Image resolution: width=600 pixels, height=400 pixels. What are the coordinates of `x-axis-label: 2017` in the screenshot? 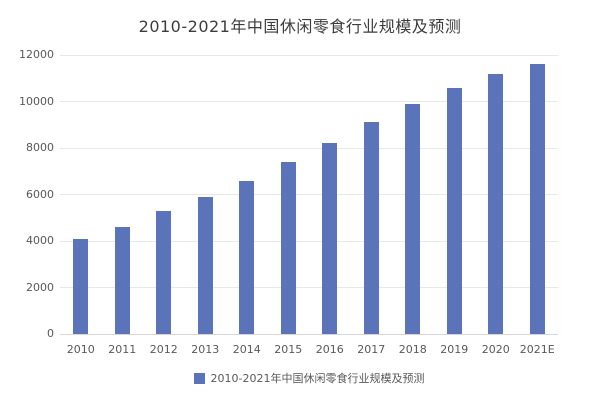 It's located at (371, 349).